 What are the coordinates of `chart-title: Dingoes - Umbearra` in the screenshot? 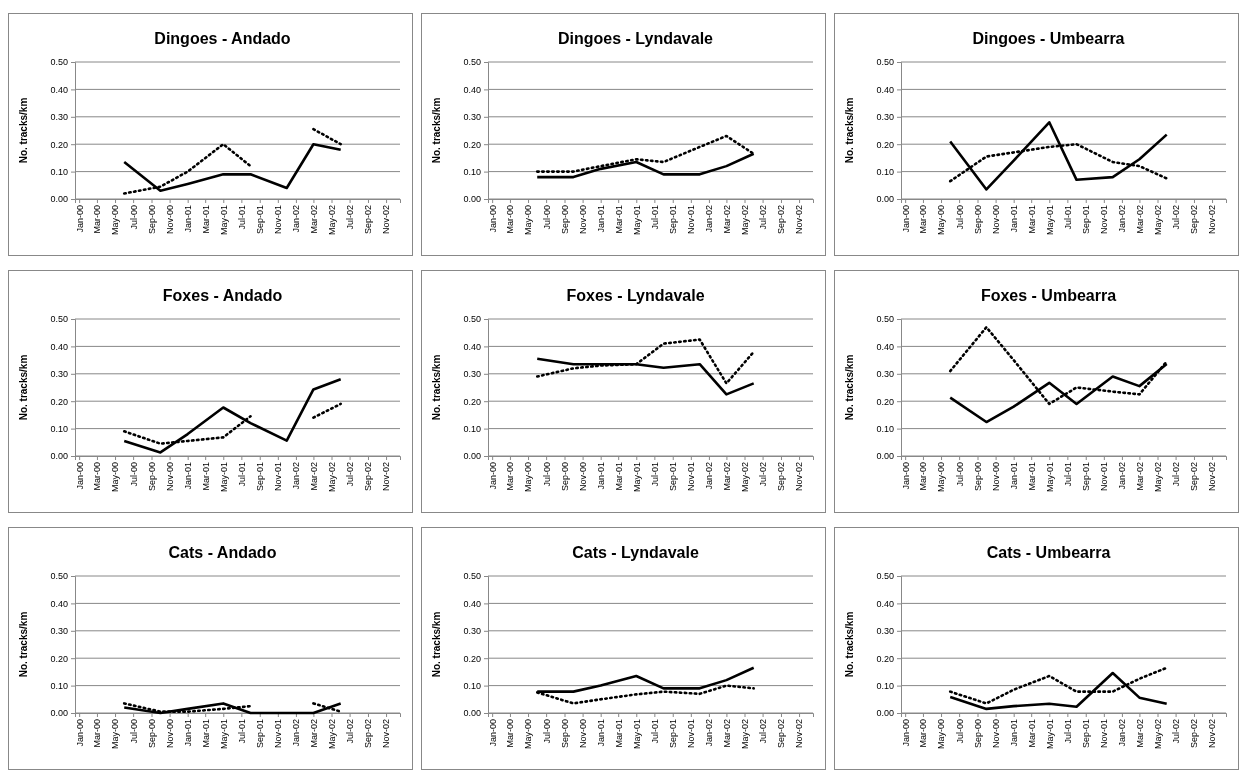 It's located at (1048, 38).